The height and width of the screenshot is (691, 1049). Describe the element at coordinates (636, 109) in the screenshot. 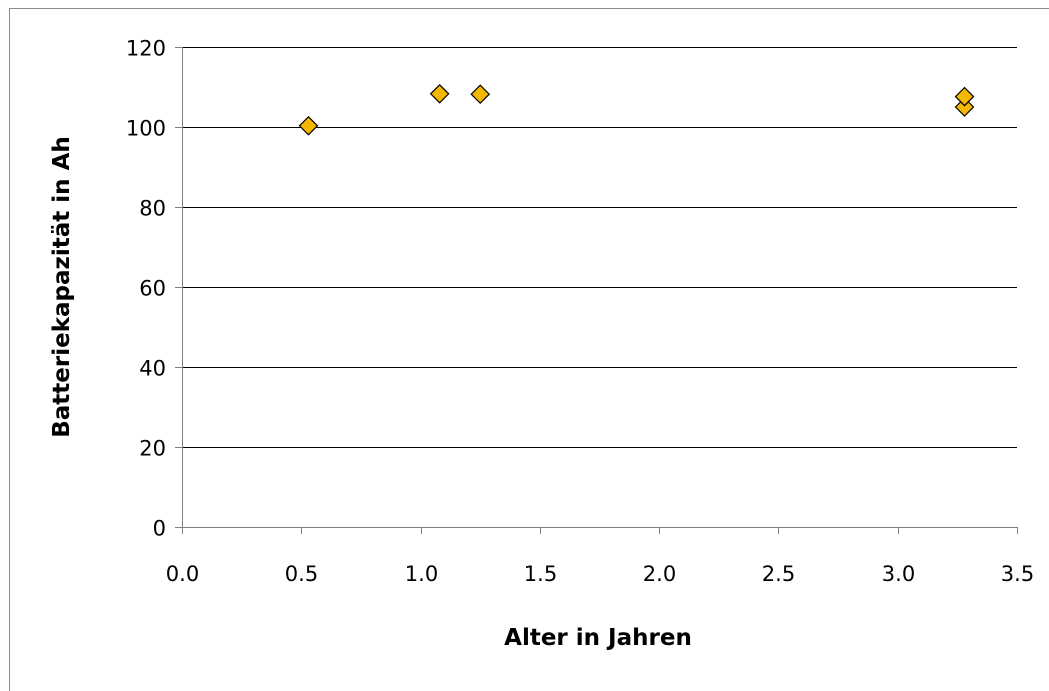

I see `data-points` at that location.